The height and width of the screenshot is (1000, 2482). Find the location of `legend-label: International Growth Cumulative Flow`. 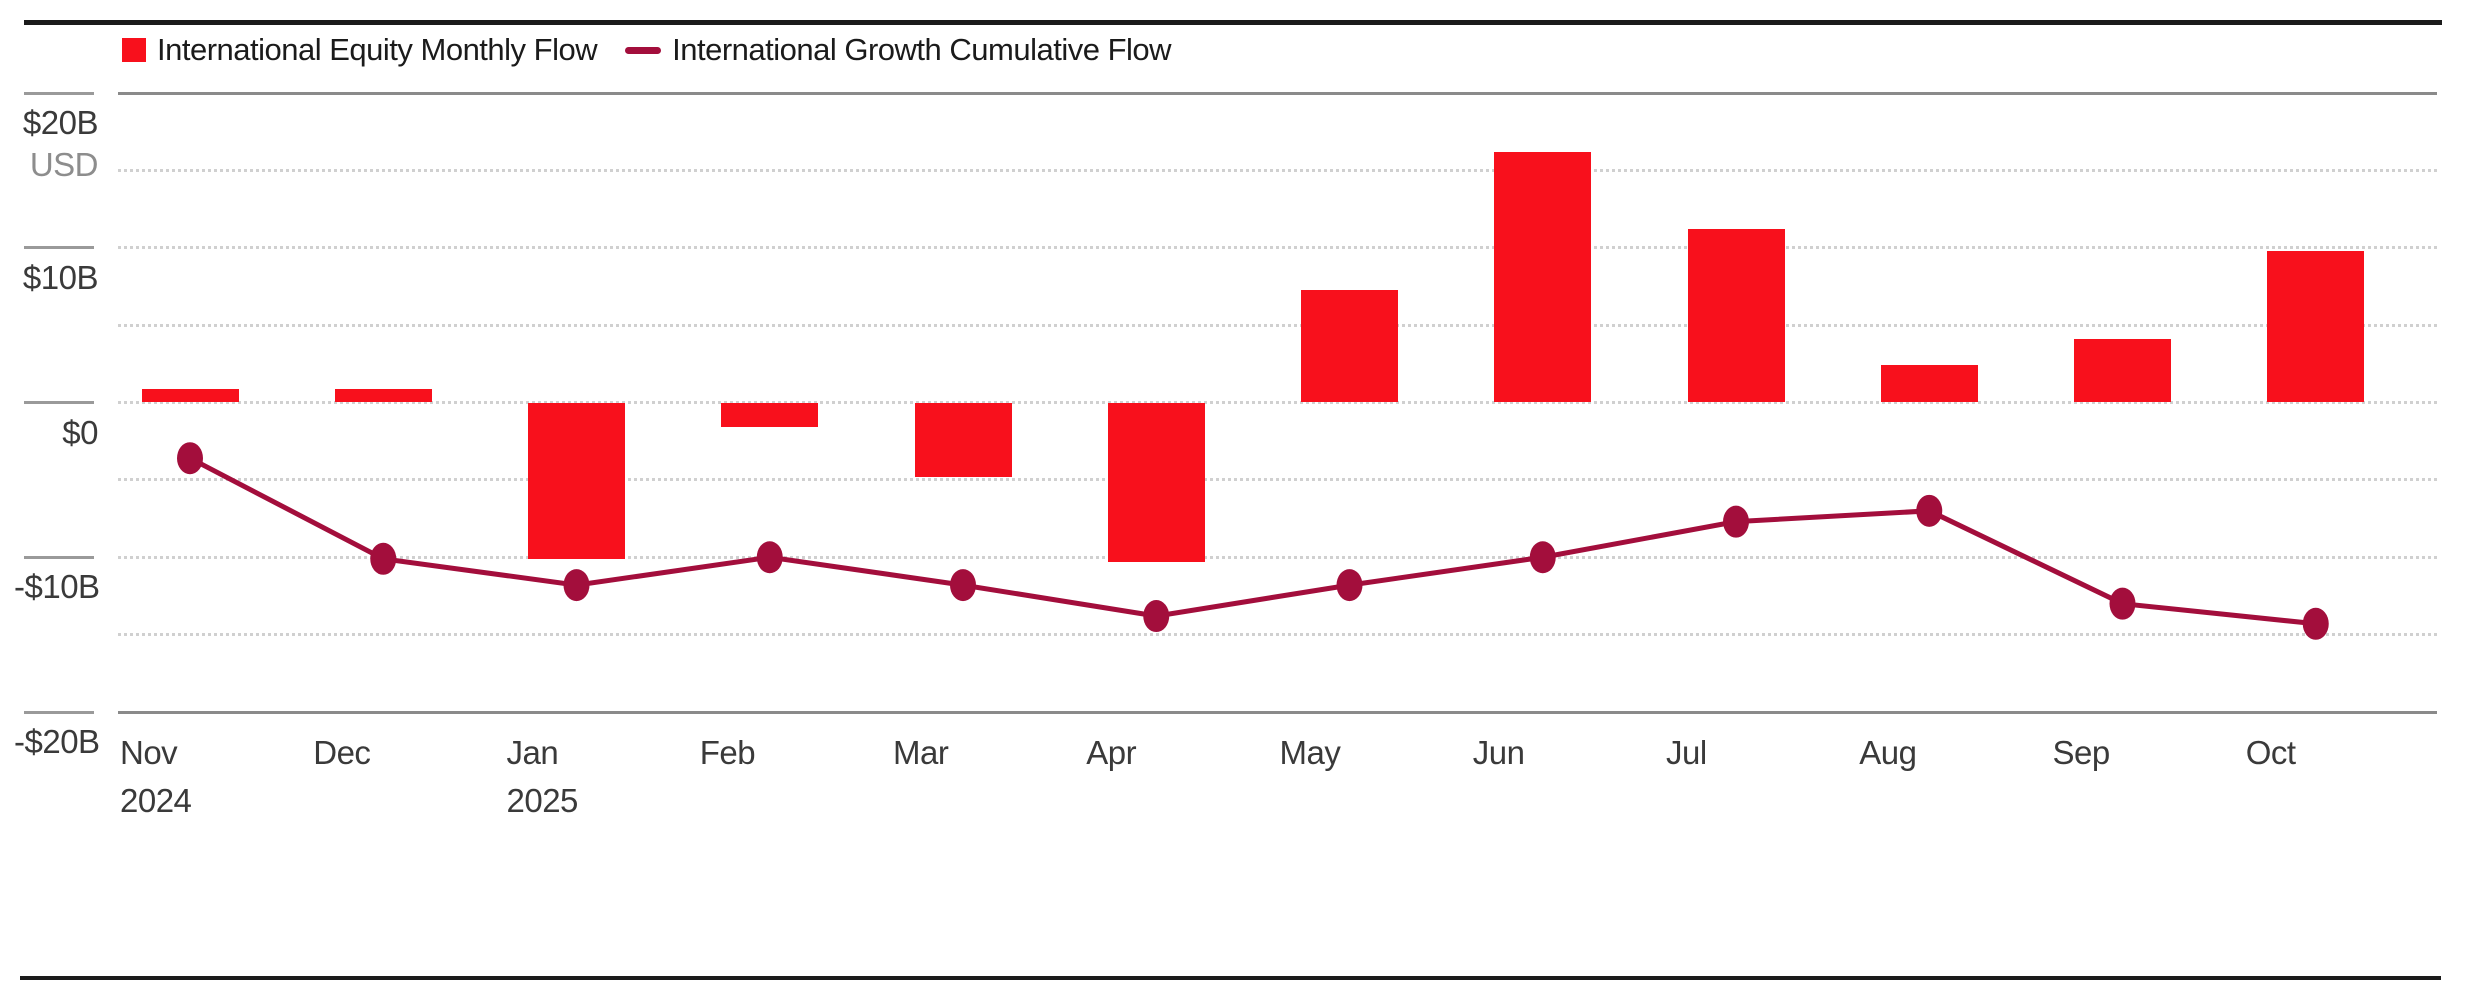

legend-label: International Growth Cumulative Flow is located at coordinates (922, 49).